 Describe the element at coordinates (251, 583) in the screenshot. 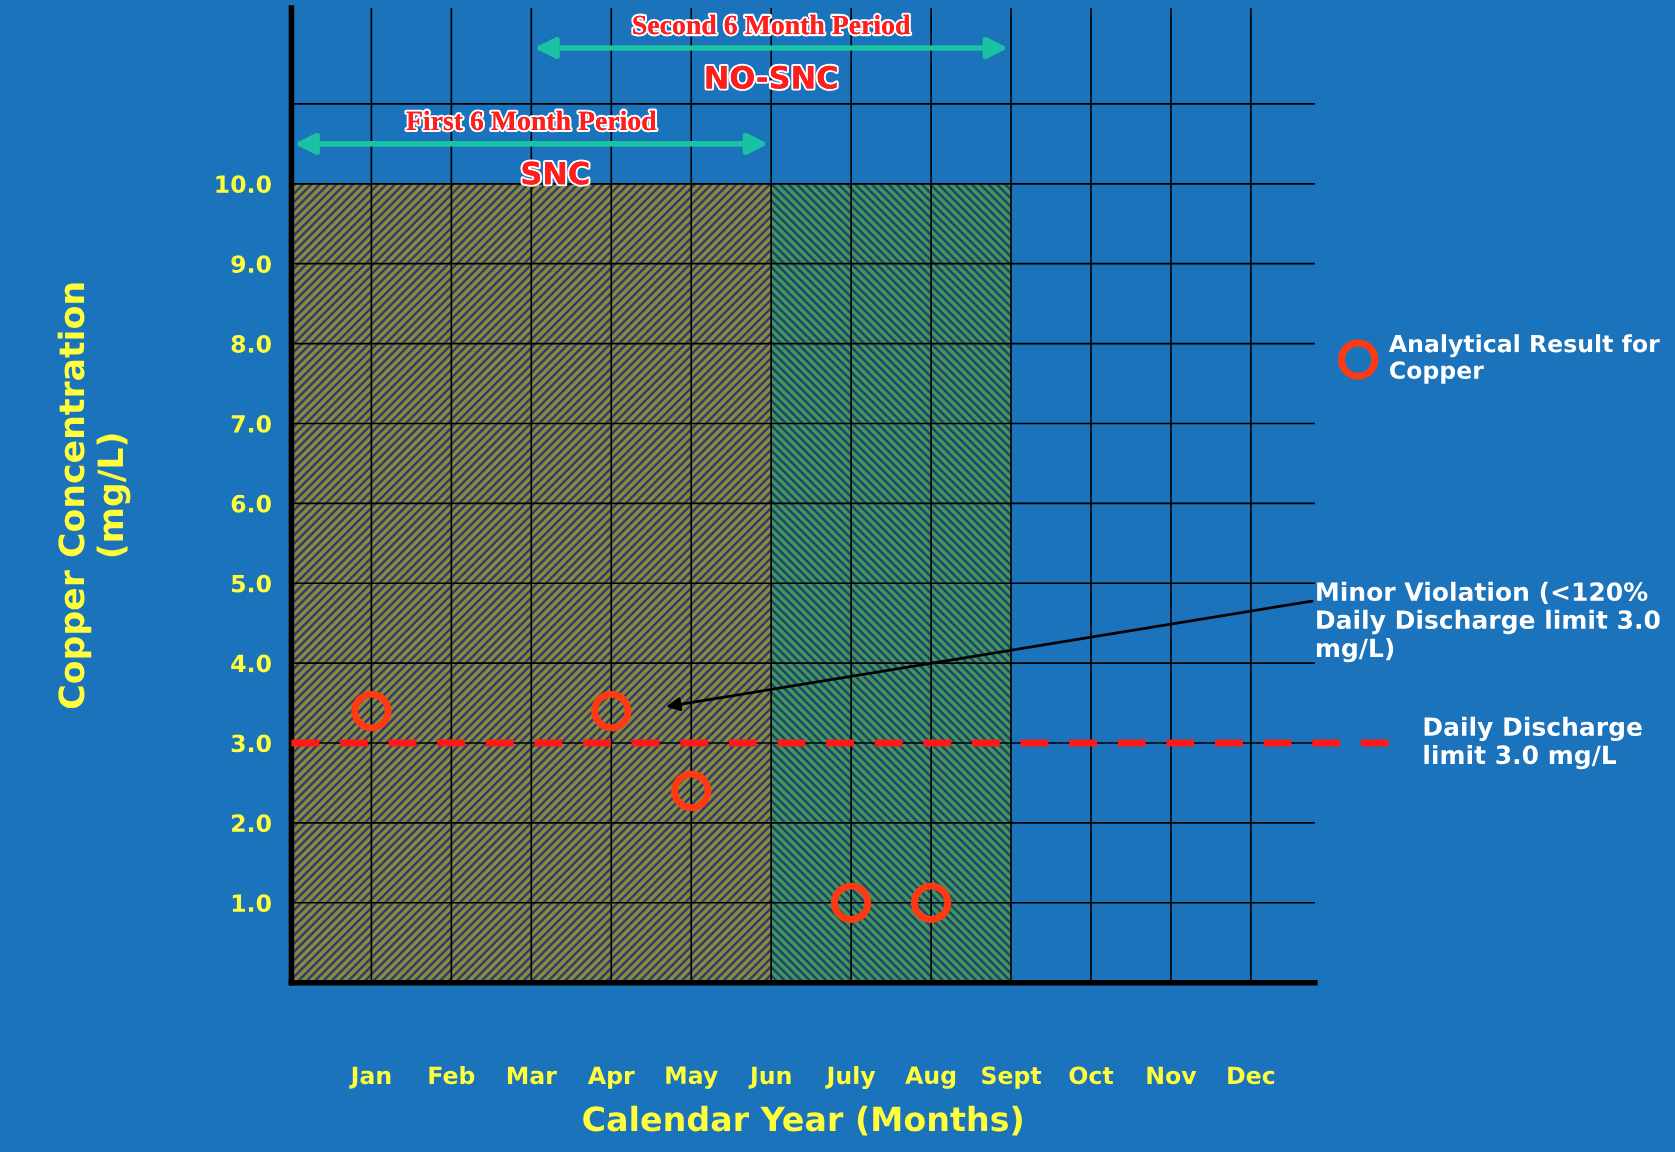

I see `y-tick-label: 5.0` at that location.